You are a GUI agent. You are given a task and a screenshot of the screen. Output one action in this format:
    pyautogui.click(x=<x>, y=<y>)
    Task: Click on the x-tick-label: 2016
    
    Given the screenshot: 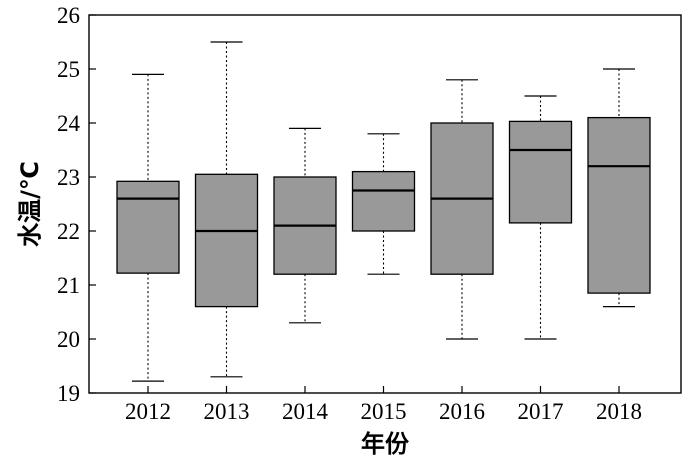 What is the action you would take?
    pyautogui.click(x=462, y=411)
    